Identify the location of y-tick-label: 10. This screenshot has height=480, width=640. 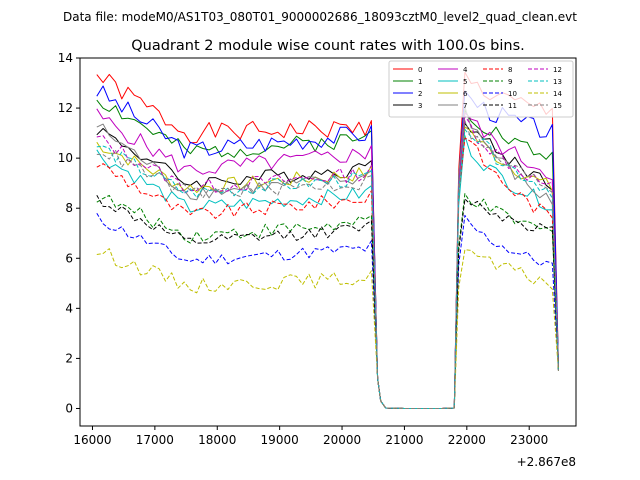
(65, 158).